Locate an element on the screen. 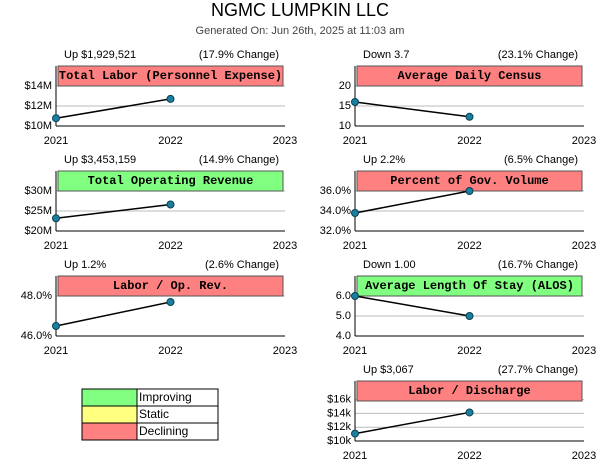 The width and height of the screenshot is (600, 465). legend-label: Improving is located at coordinates (165, 397).